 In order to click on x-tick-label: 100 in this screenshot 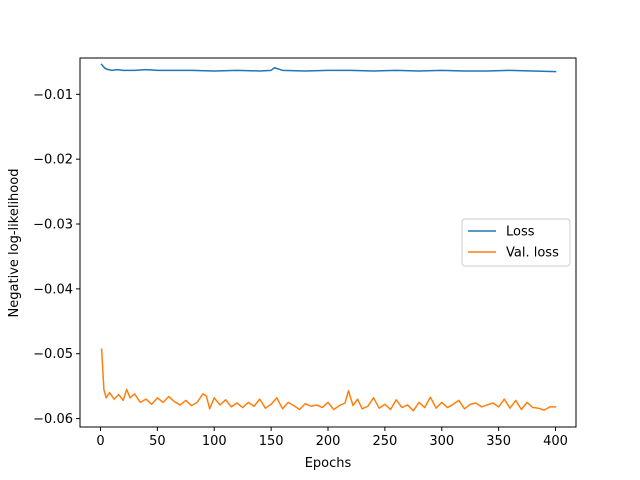, I will do `click(214, 441)`.